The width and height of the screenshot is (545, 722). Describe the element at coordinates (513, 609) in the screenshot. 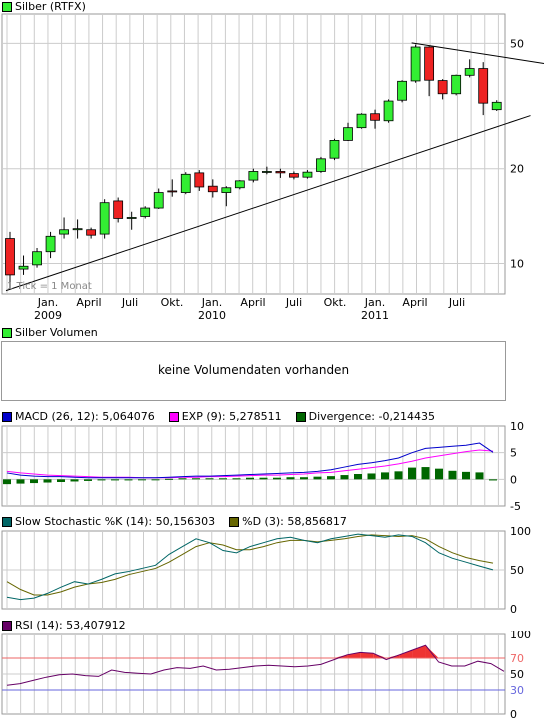

I see `stoch-y-tick-label: 0` at that location.